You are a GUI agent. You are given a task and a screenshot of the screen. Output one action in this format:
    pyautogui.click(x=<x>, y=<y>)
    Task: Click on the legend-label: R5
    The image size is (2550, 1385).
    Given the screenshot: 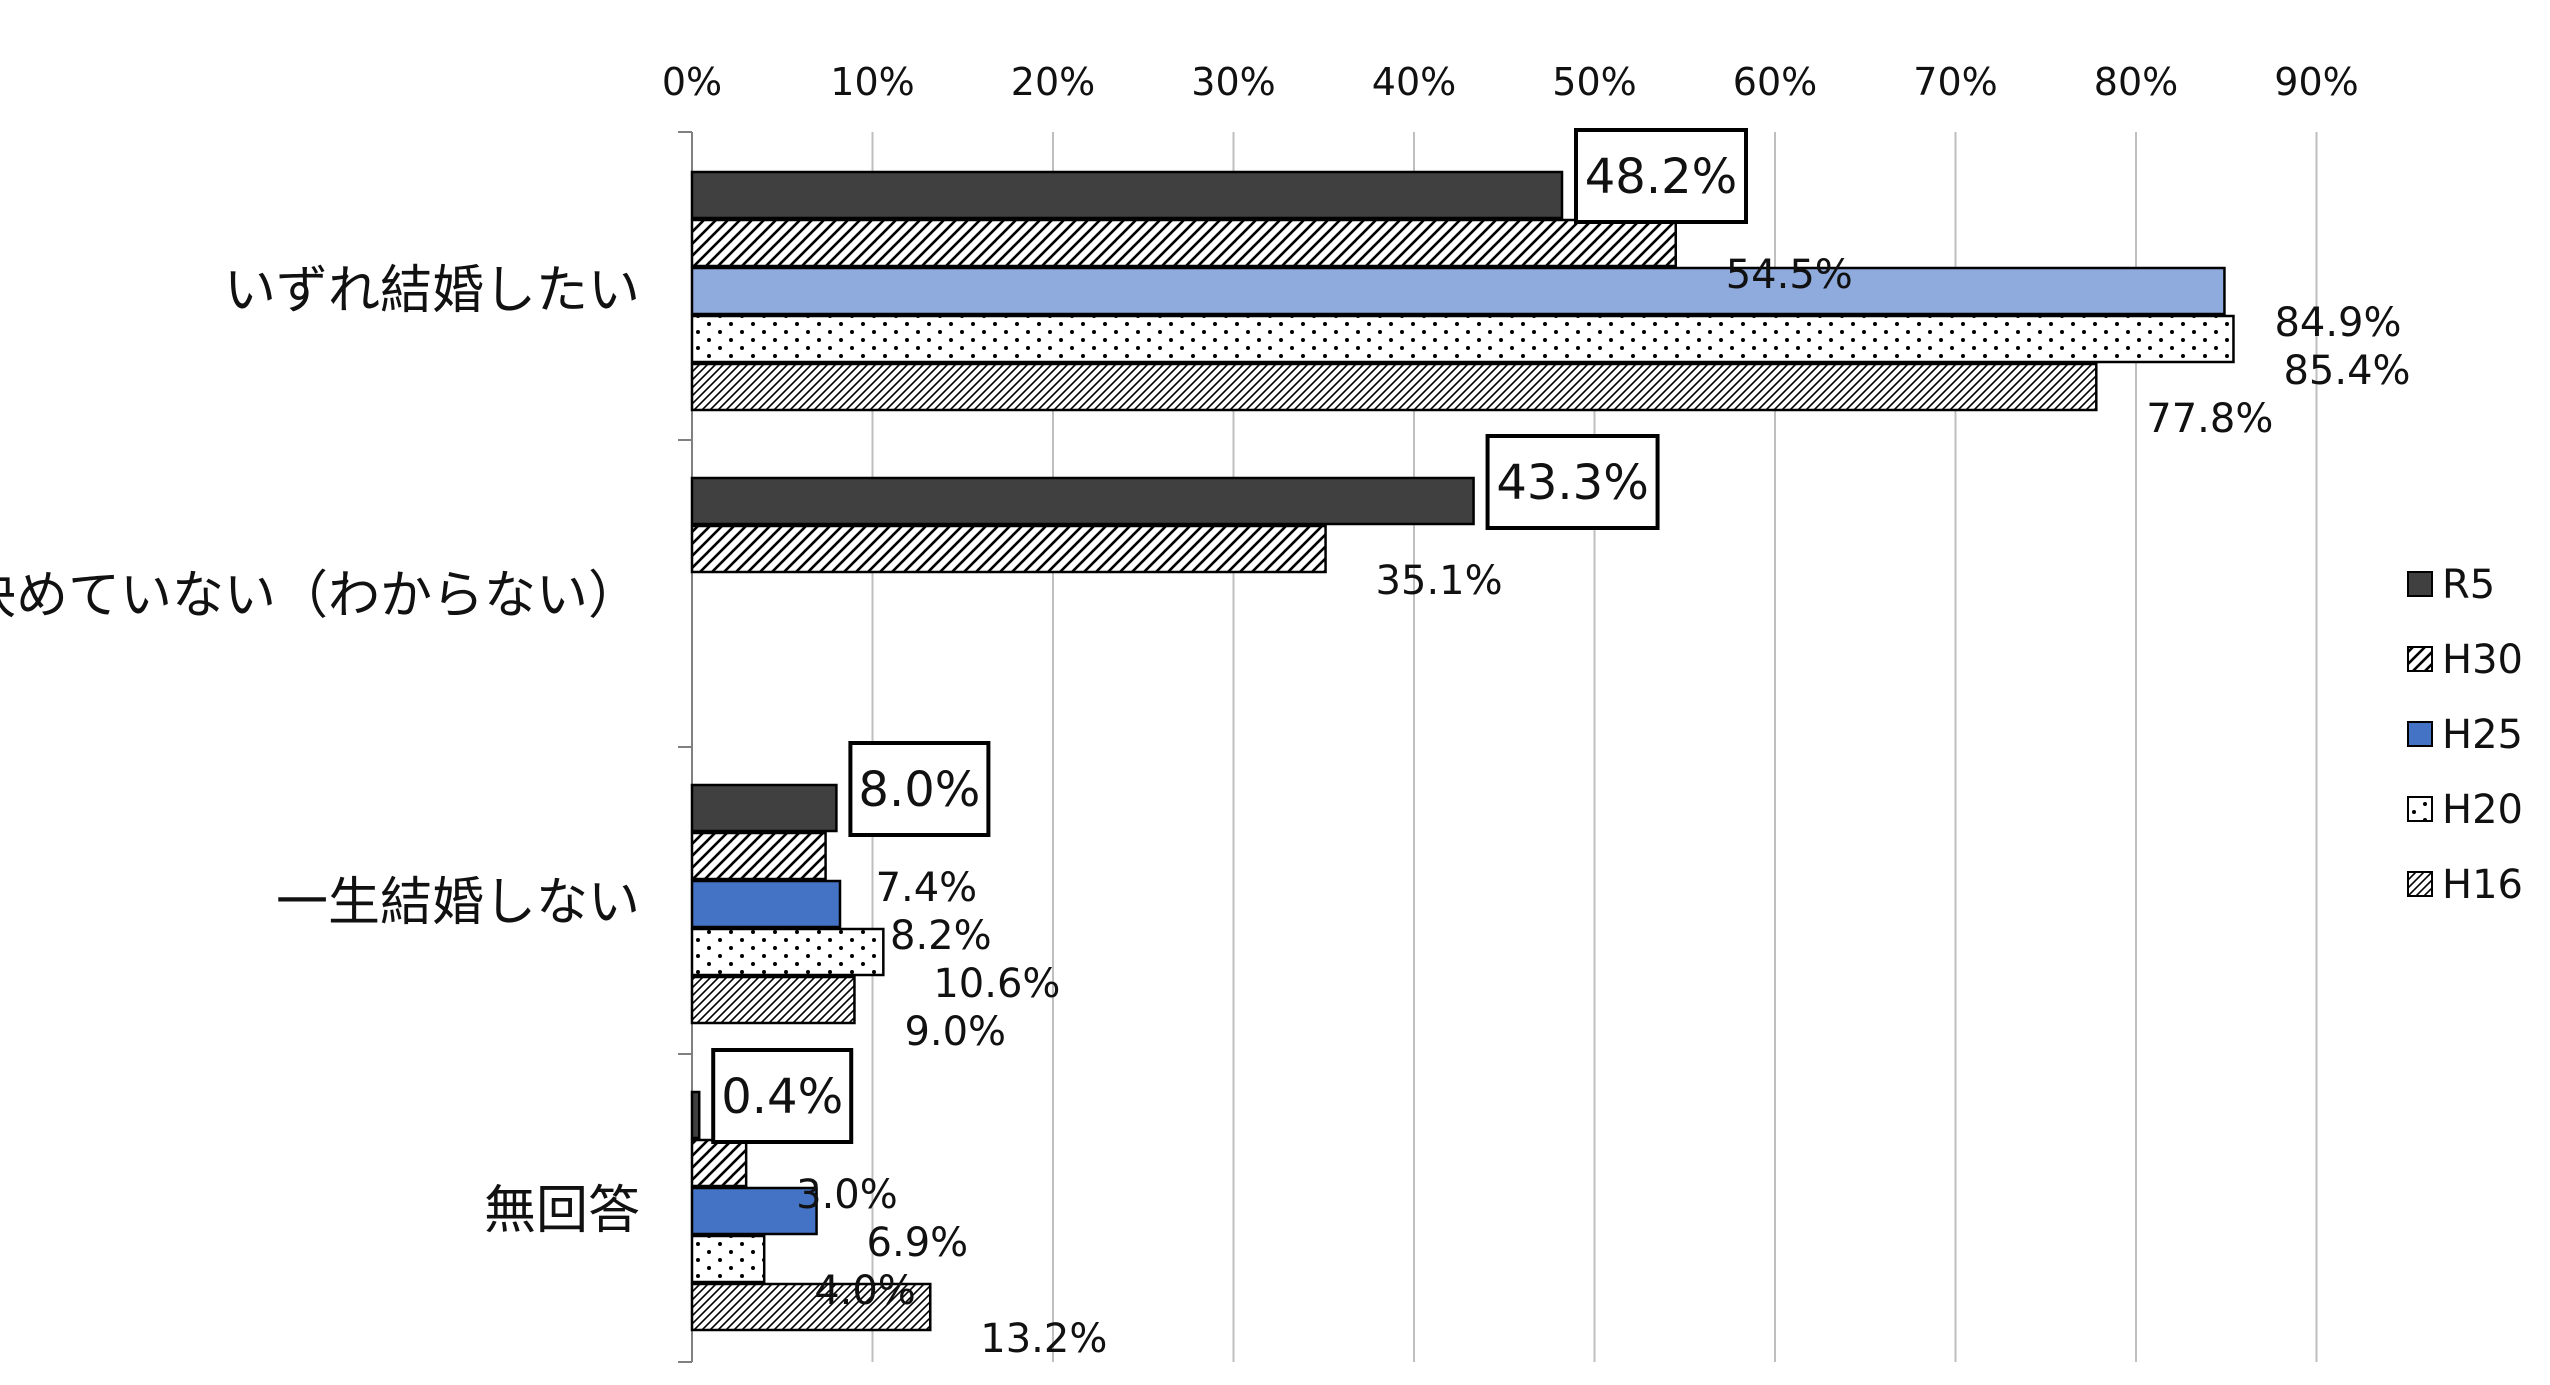 What is the action you would take?
    pyautogui.click(x=2468, y=585)
    